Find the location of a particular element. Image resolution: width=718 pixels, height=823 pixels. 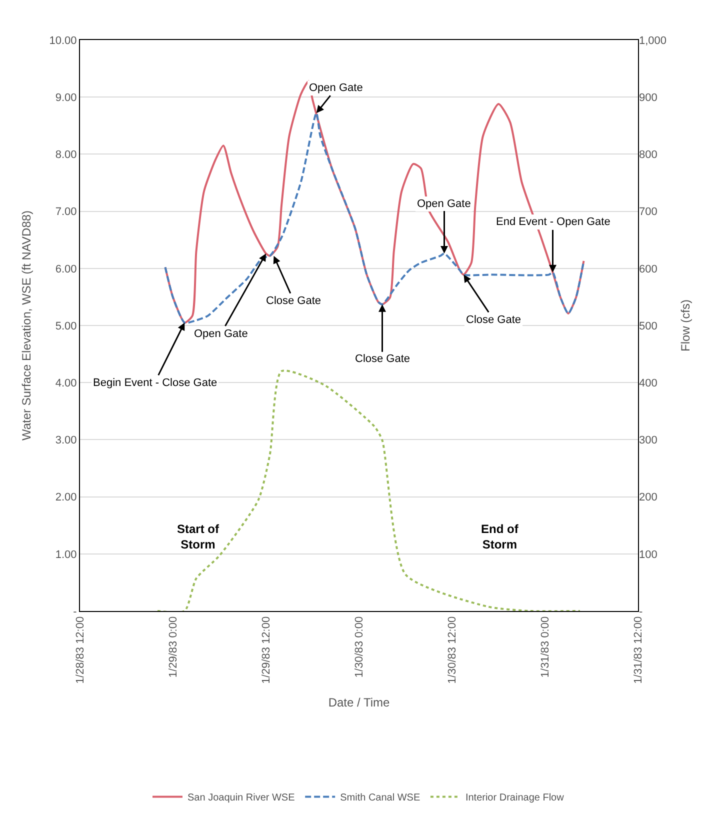

x-tick-label: 1/28/83 12:00 is located at coordinates (80, 650).